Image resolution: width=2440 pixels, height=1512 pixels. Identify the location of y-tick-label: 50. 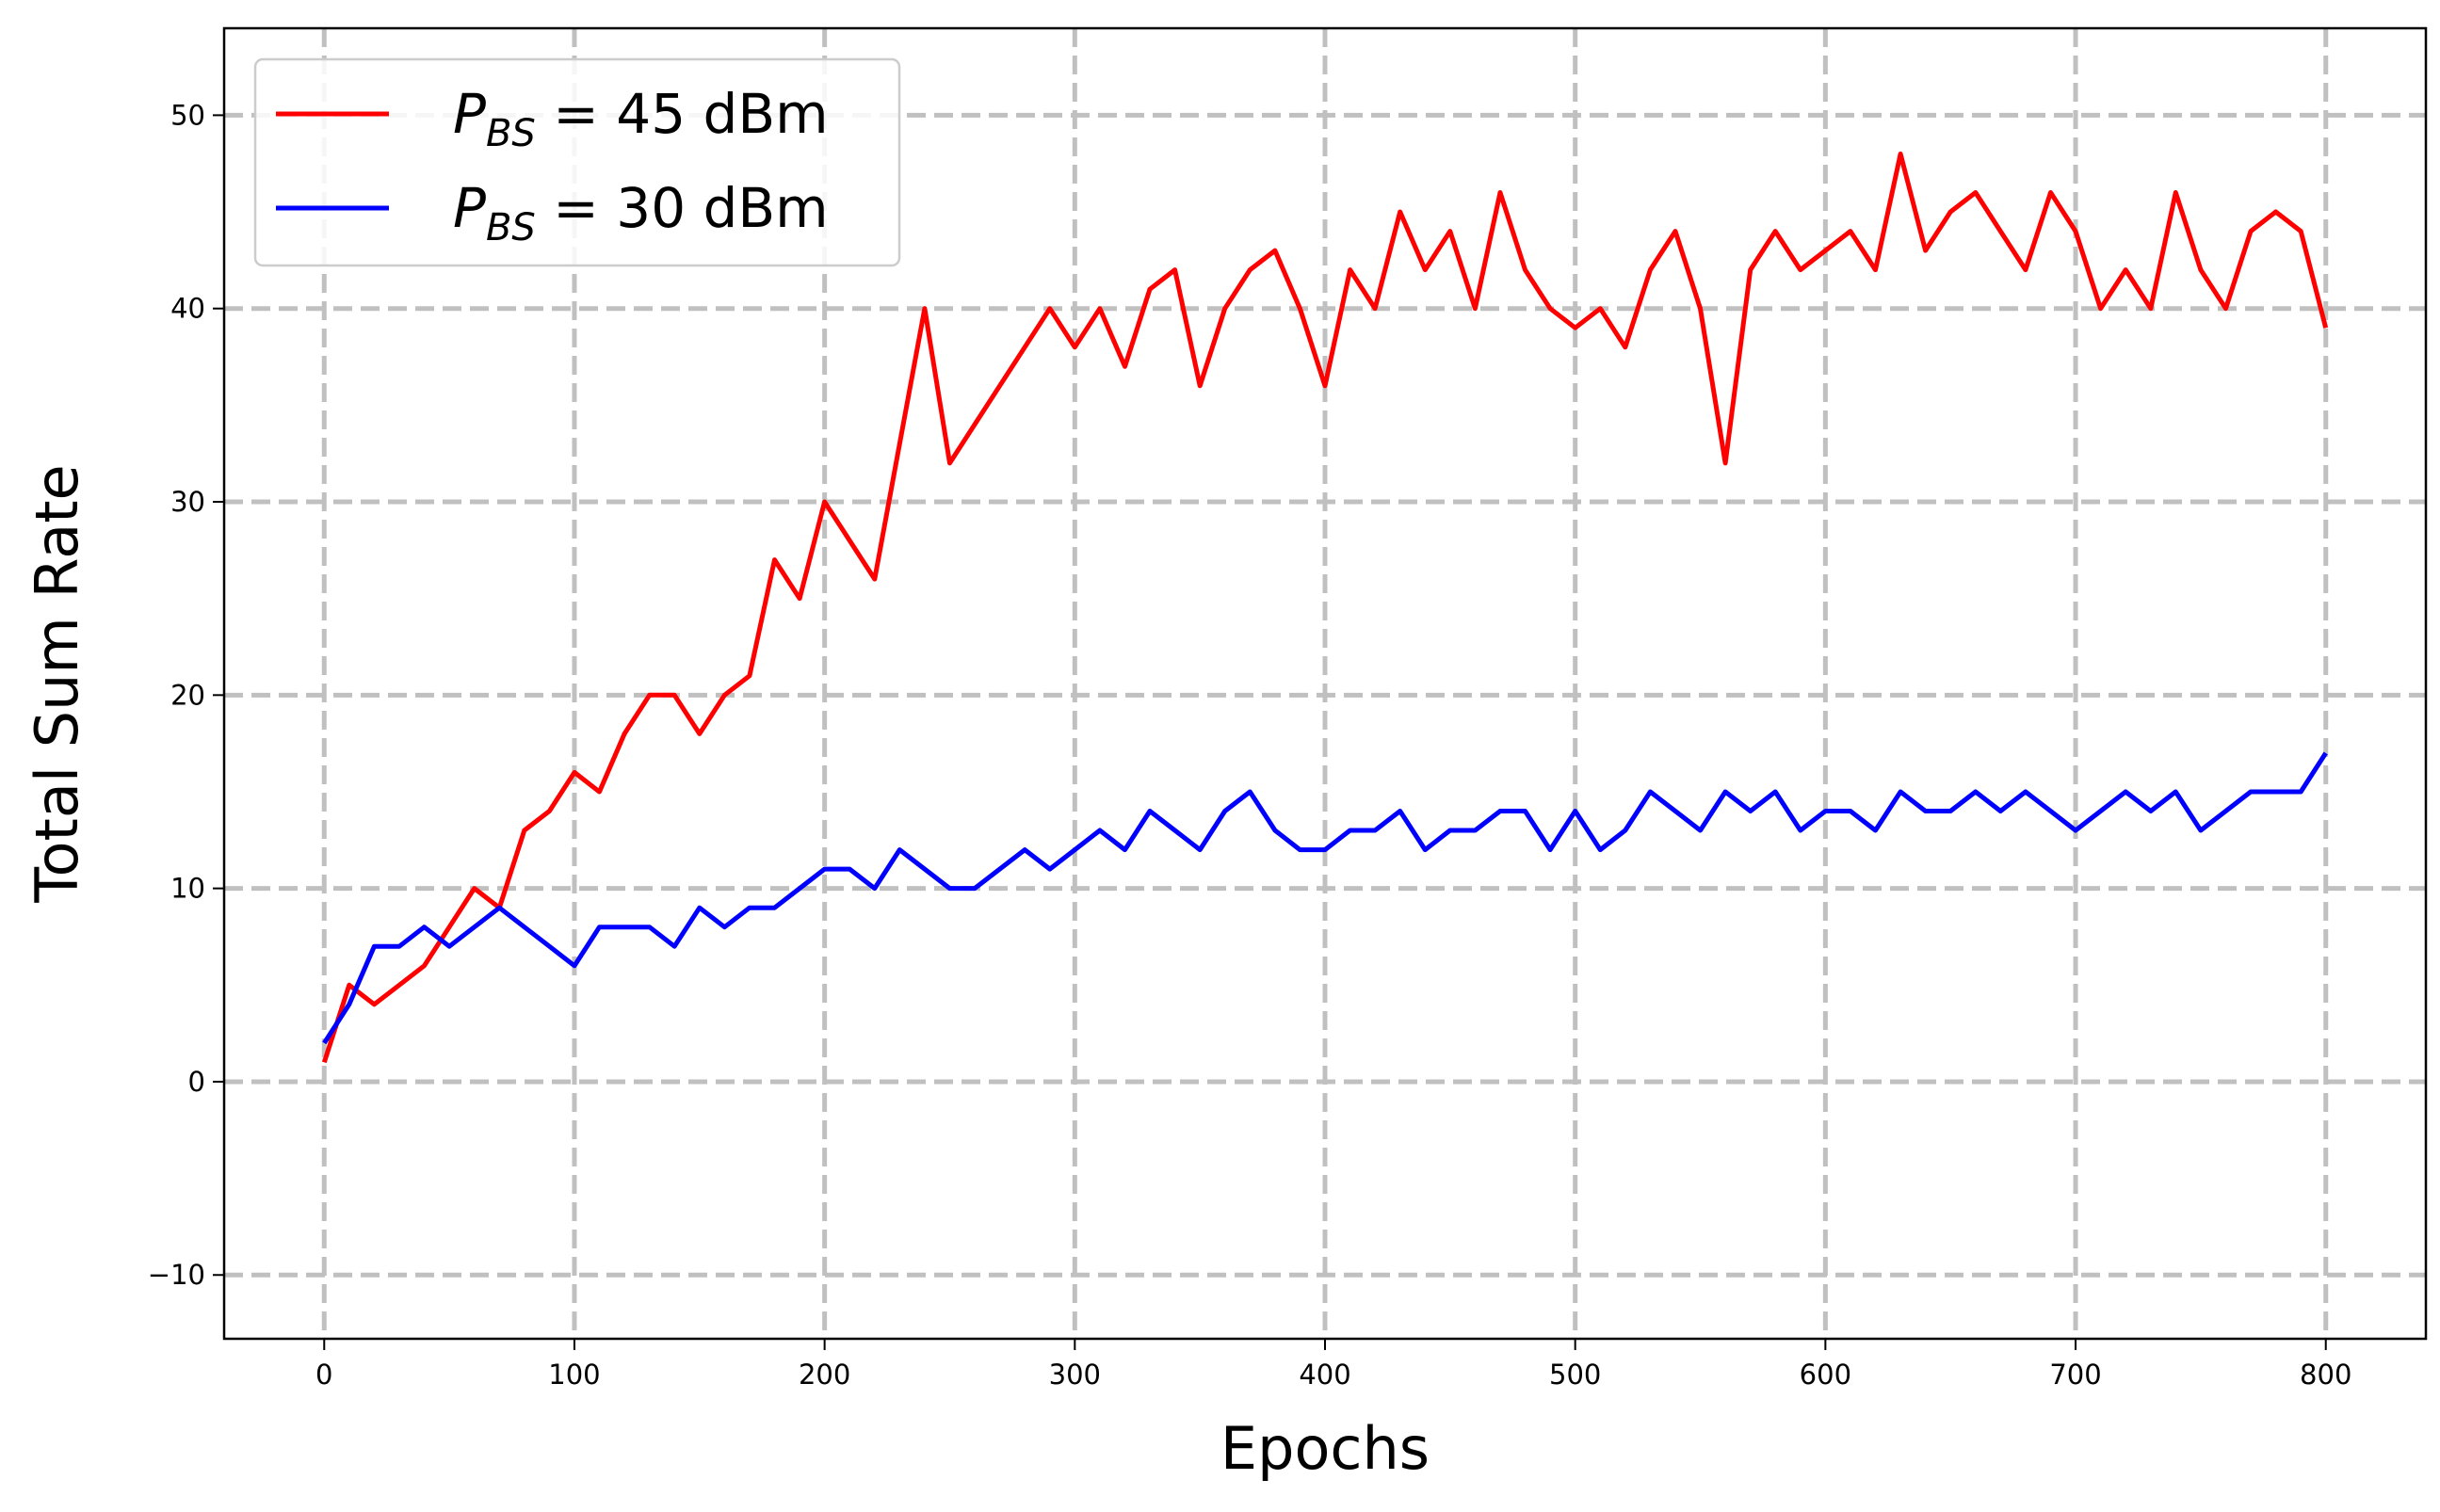
(187, 115).